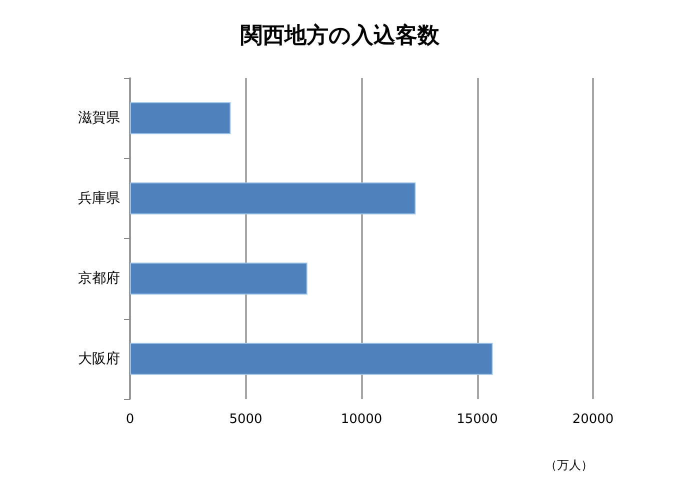 The image size is (680, 479). What do you see at coordinates (99, 278) in the screenshot?
I see `y-tick-label: 京都府` at bounding box center [99, 278].